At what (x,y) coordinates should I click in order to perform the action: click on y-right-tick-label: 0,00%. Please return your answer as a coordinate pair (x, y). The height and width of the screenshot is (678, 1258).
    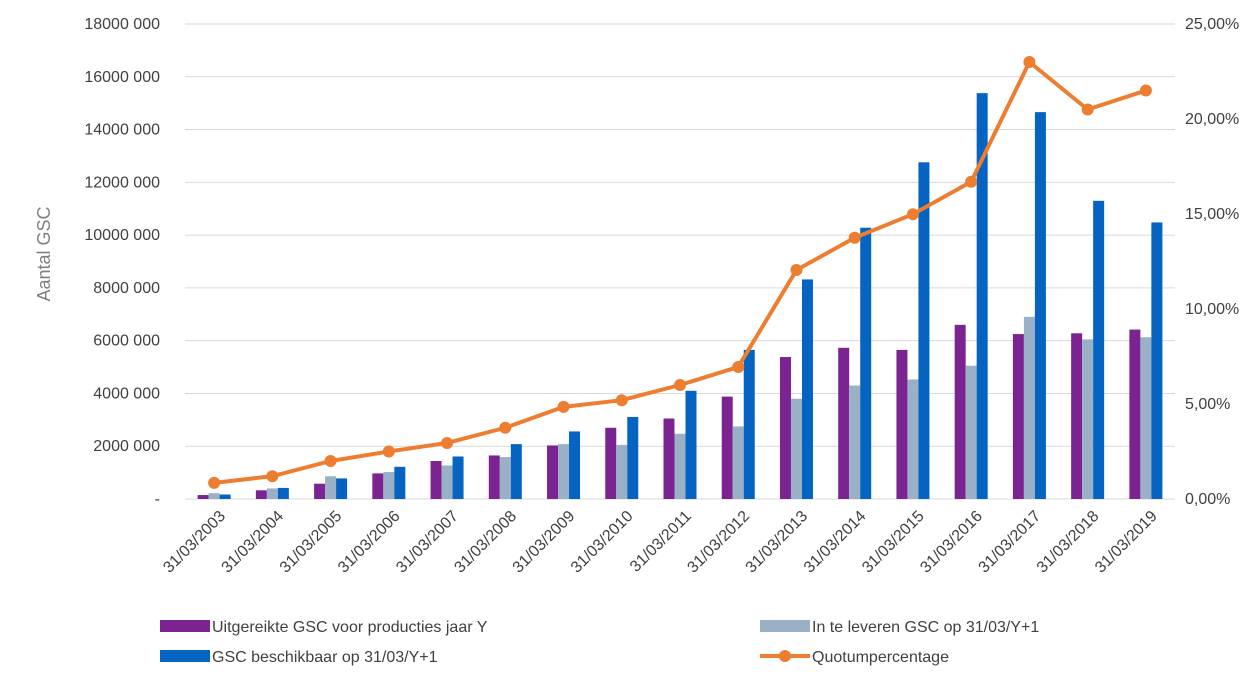
    Looking at the image, I should click on (1207, 499).